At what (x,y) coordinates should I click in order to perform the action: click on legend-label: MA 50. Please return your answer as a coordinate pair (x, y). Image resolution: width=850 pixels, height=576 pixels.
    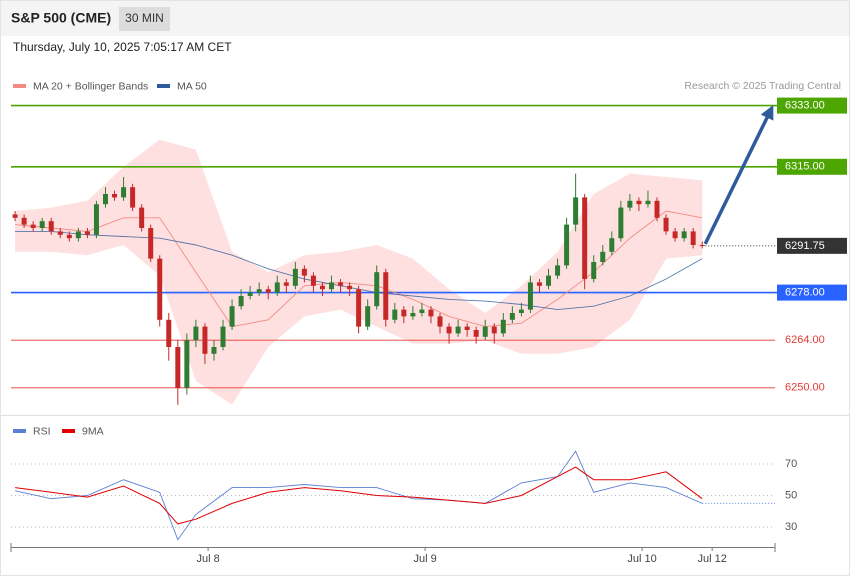
    Looking at the image, I should click on (192, 86).